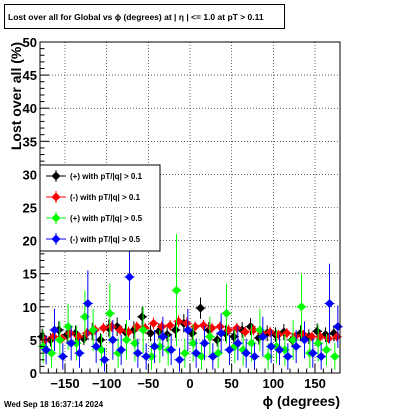  I want to click on y-tick-label: 25, so click(30, 208).